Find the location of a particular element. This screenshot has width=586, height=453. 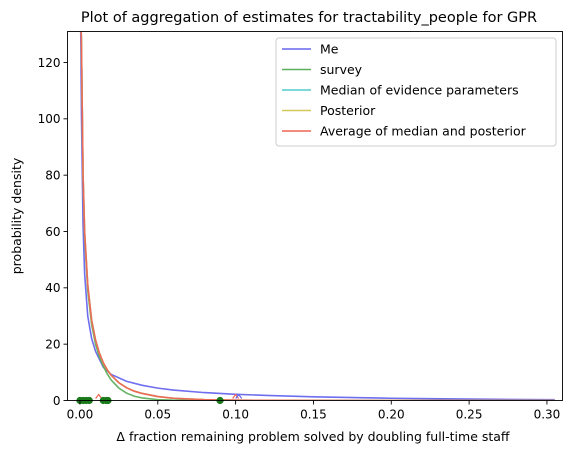

y-tick-label-2: 40 is located at coordinates (52, 288).